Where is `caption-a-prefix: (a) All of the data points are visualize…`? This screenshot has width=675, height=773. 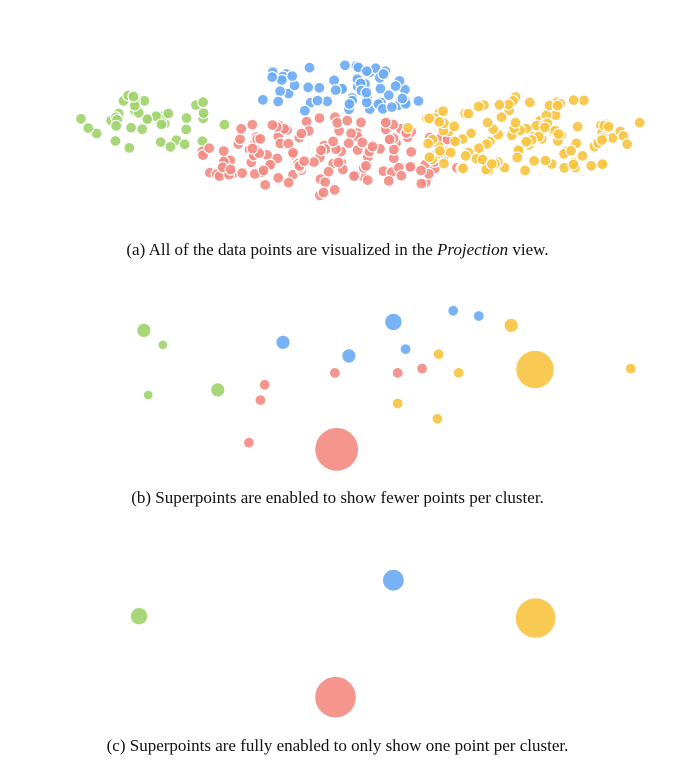 caption-a-prefix: (a) All of the data points are visualize… is located at coordinates (282, 249).